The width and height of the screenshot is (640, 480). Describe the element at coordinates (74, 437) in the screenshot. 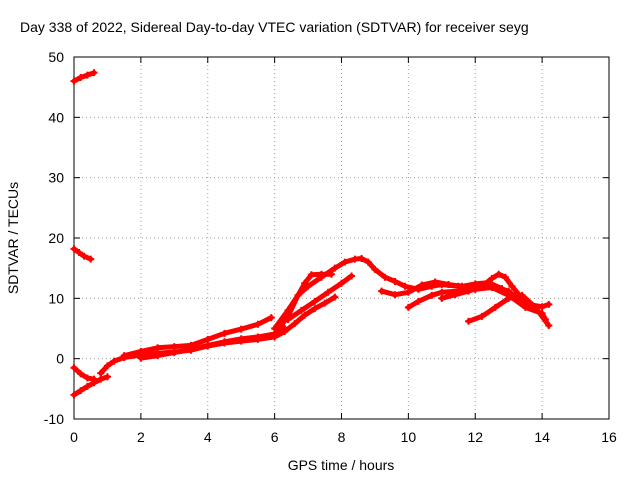

I see `x-tick-label: 0` at that location.